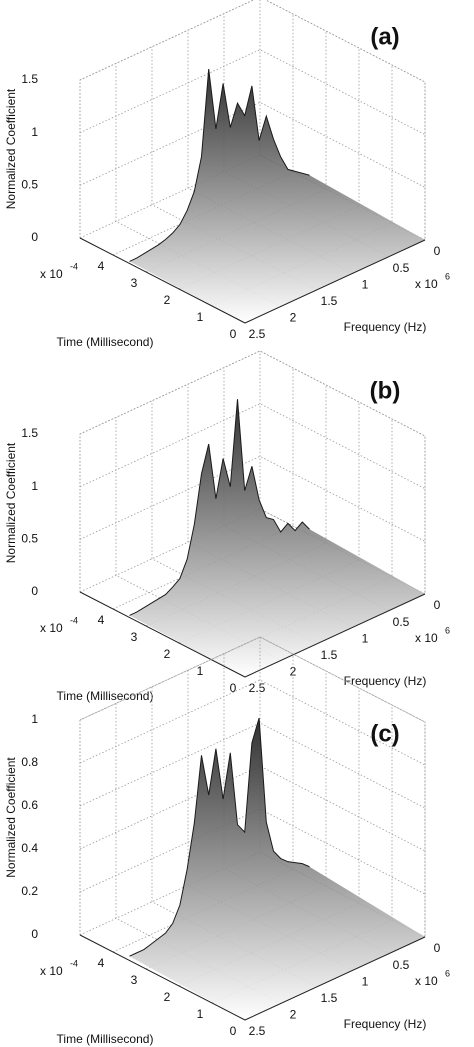 This screenshot has width=474, height=1047. I want to click on z-tick-label: 0.2, so click(29, 891).